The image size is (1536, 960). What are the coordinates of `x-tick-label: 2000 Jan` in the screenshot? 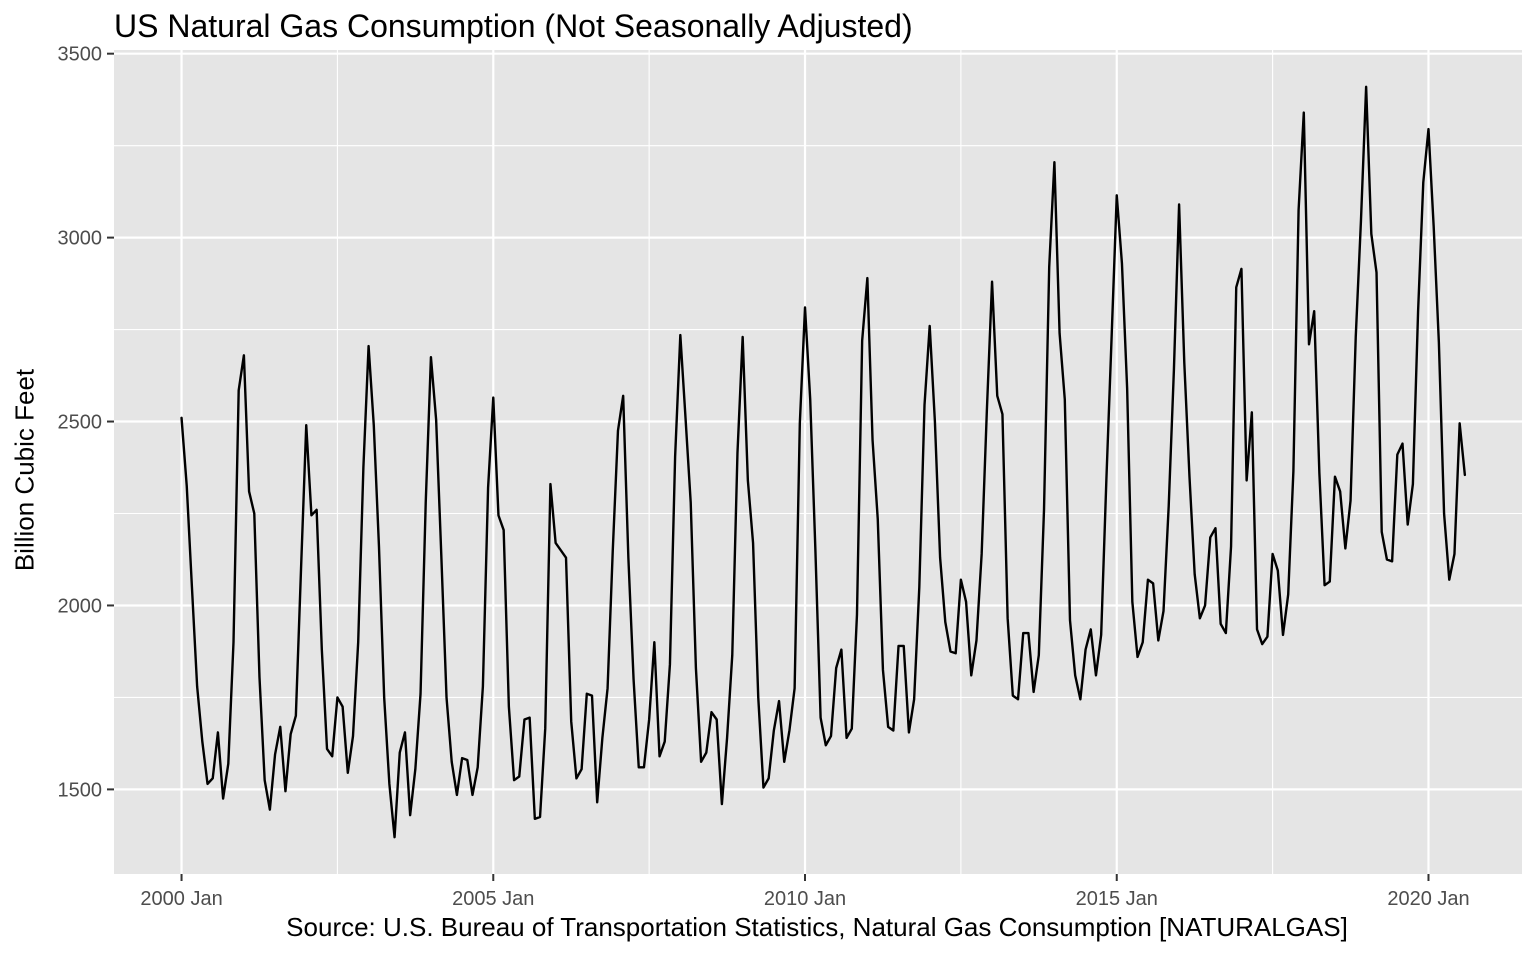 It's located at (181, 899).